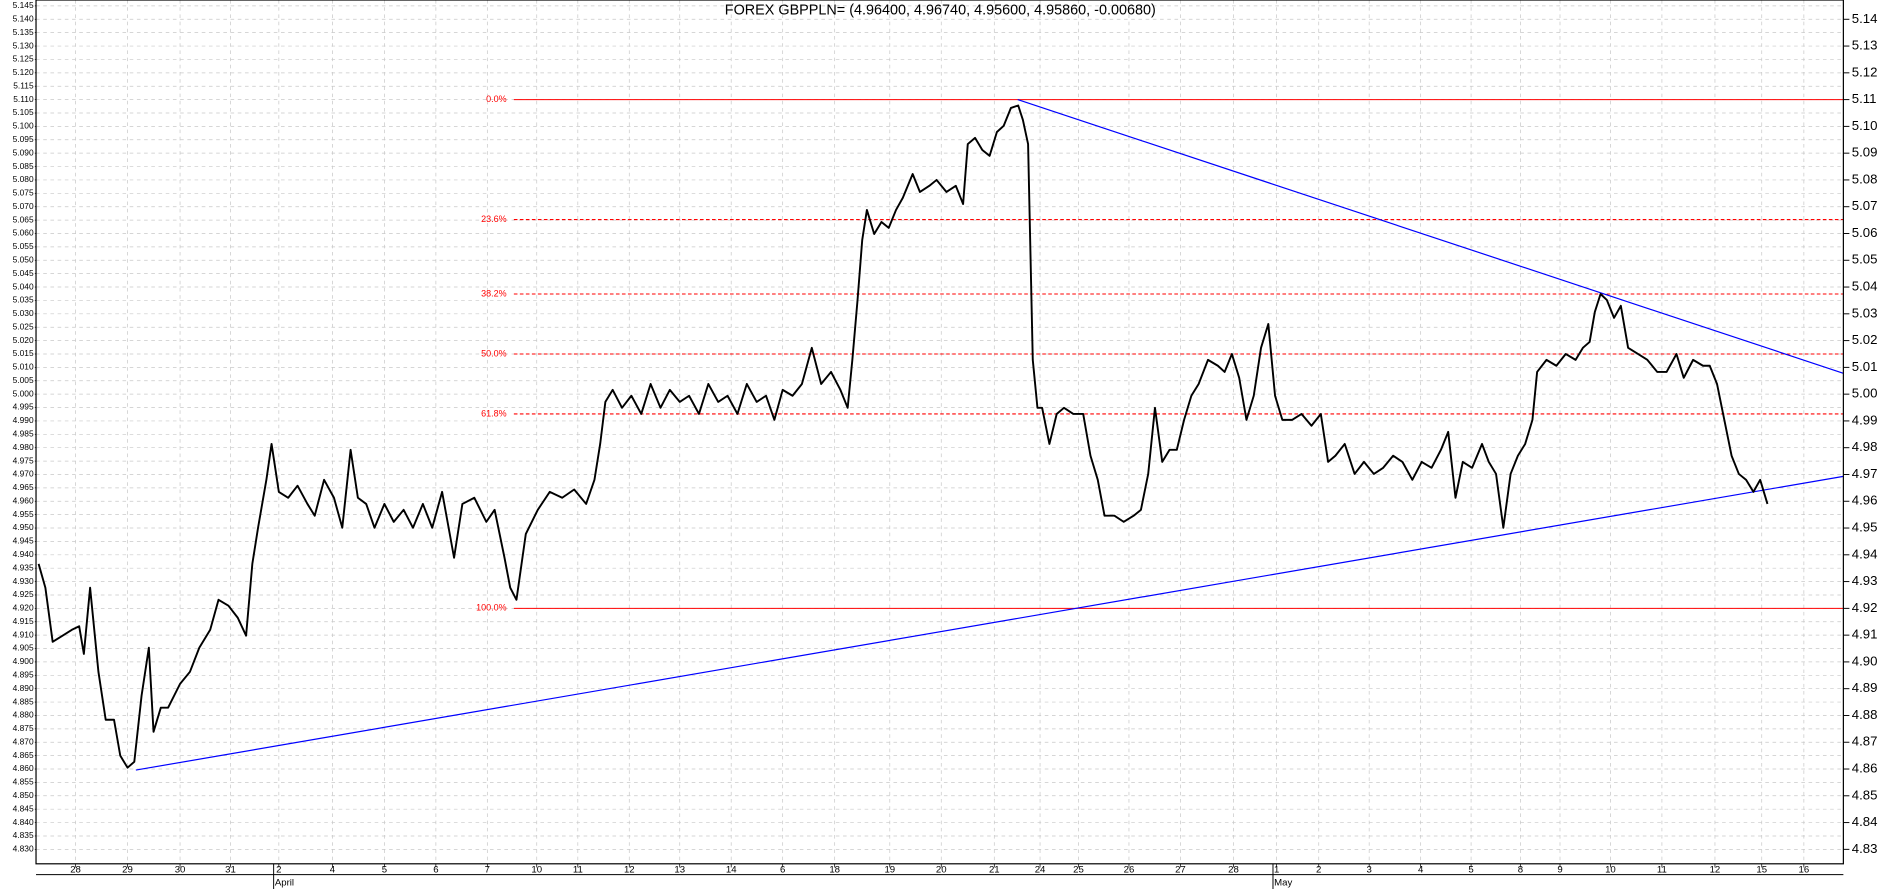  What do you see at coordinates (1865, 178) in the screenshot?
I see `y2-tick-label: 5.08` at bounding box center [1865, 178].